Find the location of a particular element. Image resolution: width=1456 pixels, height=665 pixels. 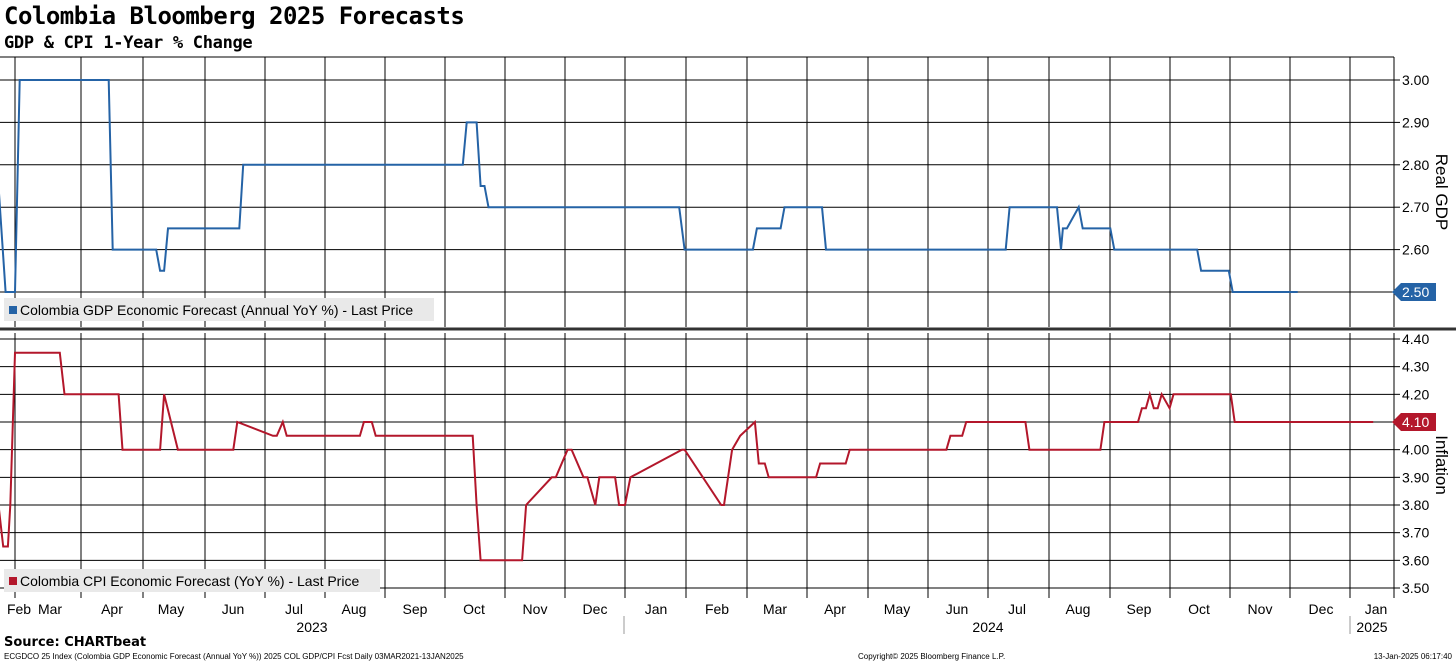

x-year-label: 2024 is located at coordinates (987, 627).